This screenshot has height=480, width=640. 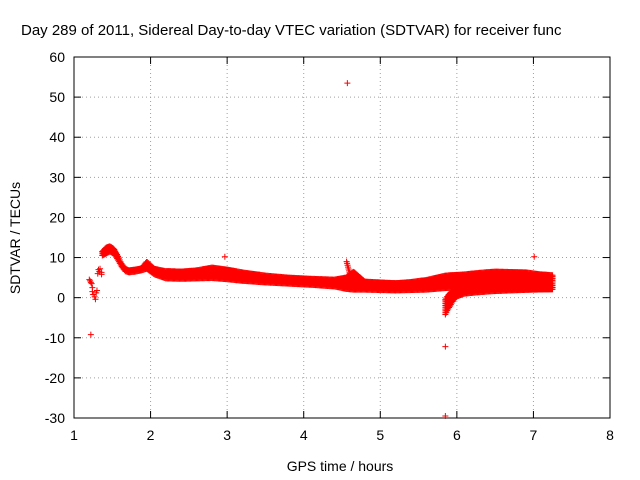 What do you see at coordinates (55, 418) in the screenshot?
I see `y-tick-label: -30` at bounding box center [55, 418].